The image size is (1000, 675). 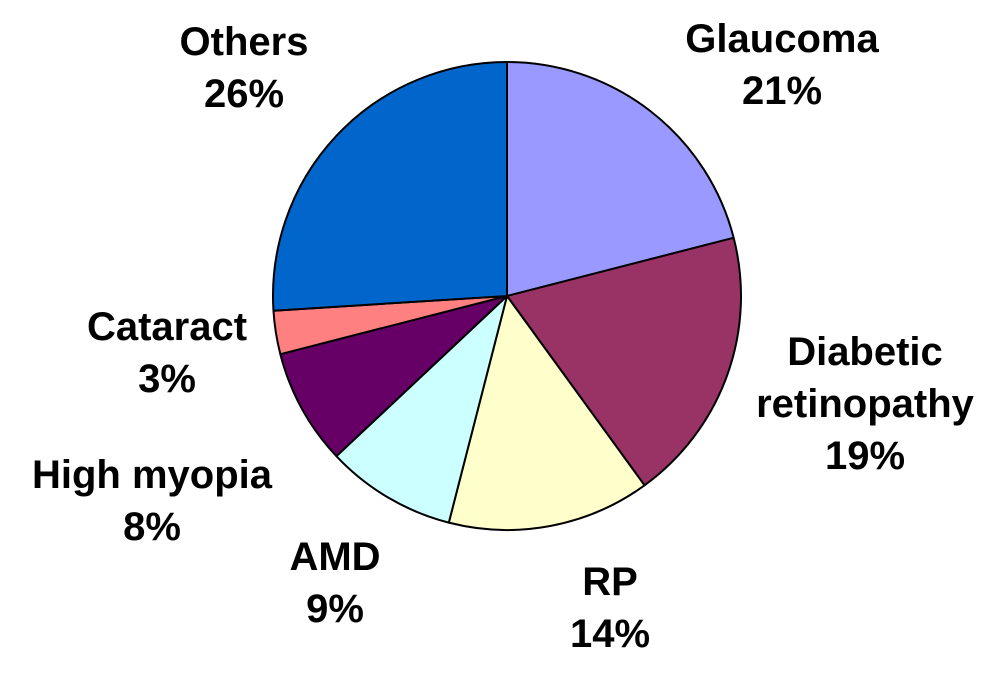 What do you see at coordinates (393, 376) in the screenshot?
I see `pie-slice-high-myopia` at bounding box center [393, 376].